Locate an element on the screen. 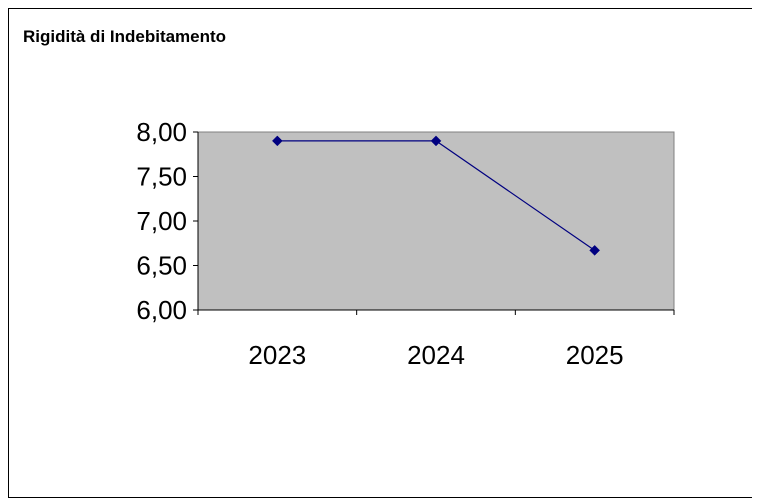 The width and height of the screenshot is (758, 501). x-tick-label: 2023 is located at coordinates (277, 355).